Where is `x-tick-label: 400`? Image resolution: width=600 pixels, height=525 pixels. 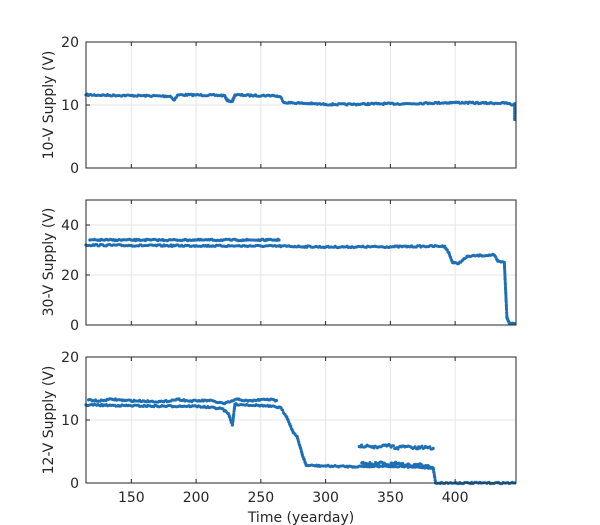 x-tick-label: 400 is located at coordinates (455, 498).